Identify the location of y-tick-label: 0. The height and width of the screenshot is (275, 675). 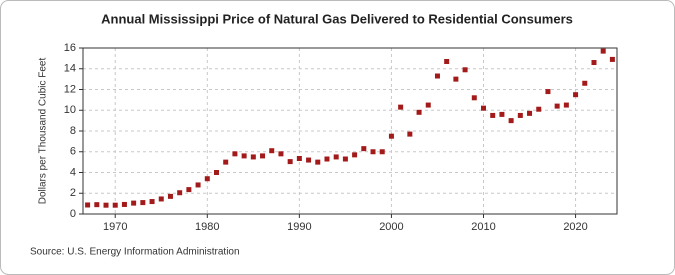
(73, 214).